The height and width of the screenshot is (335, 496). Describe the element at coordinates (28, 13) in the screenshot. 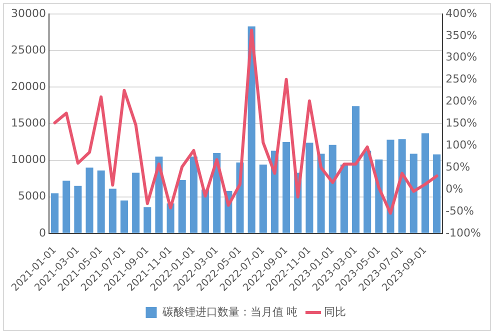

I see `y-tick-label: 30000` at that location.